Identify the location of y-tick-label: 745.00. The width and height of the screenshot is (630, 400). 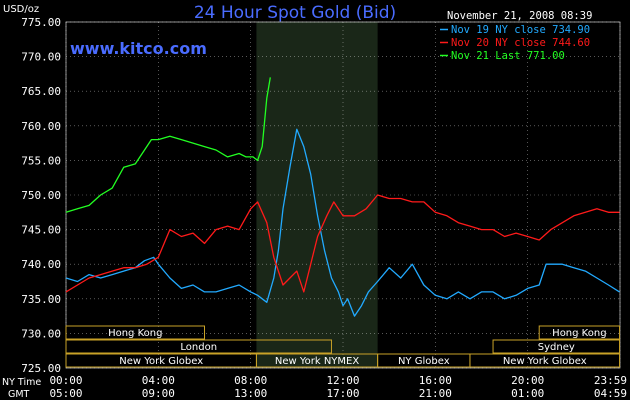
(41, 230).